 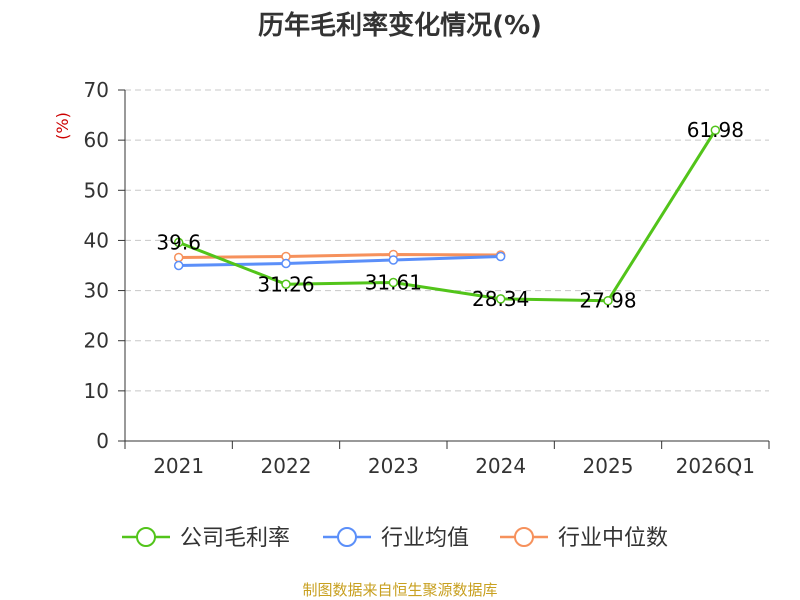 I want to click on x-tick-label: 2023, so click(x=393, y=466).